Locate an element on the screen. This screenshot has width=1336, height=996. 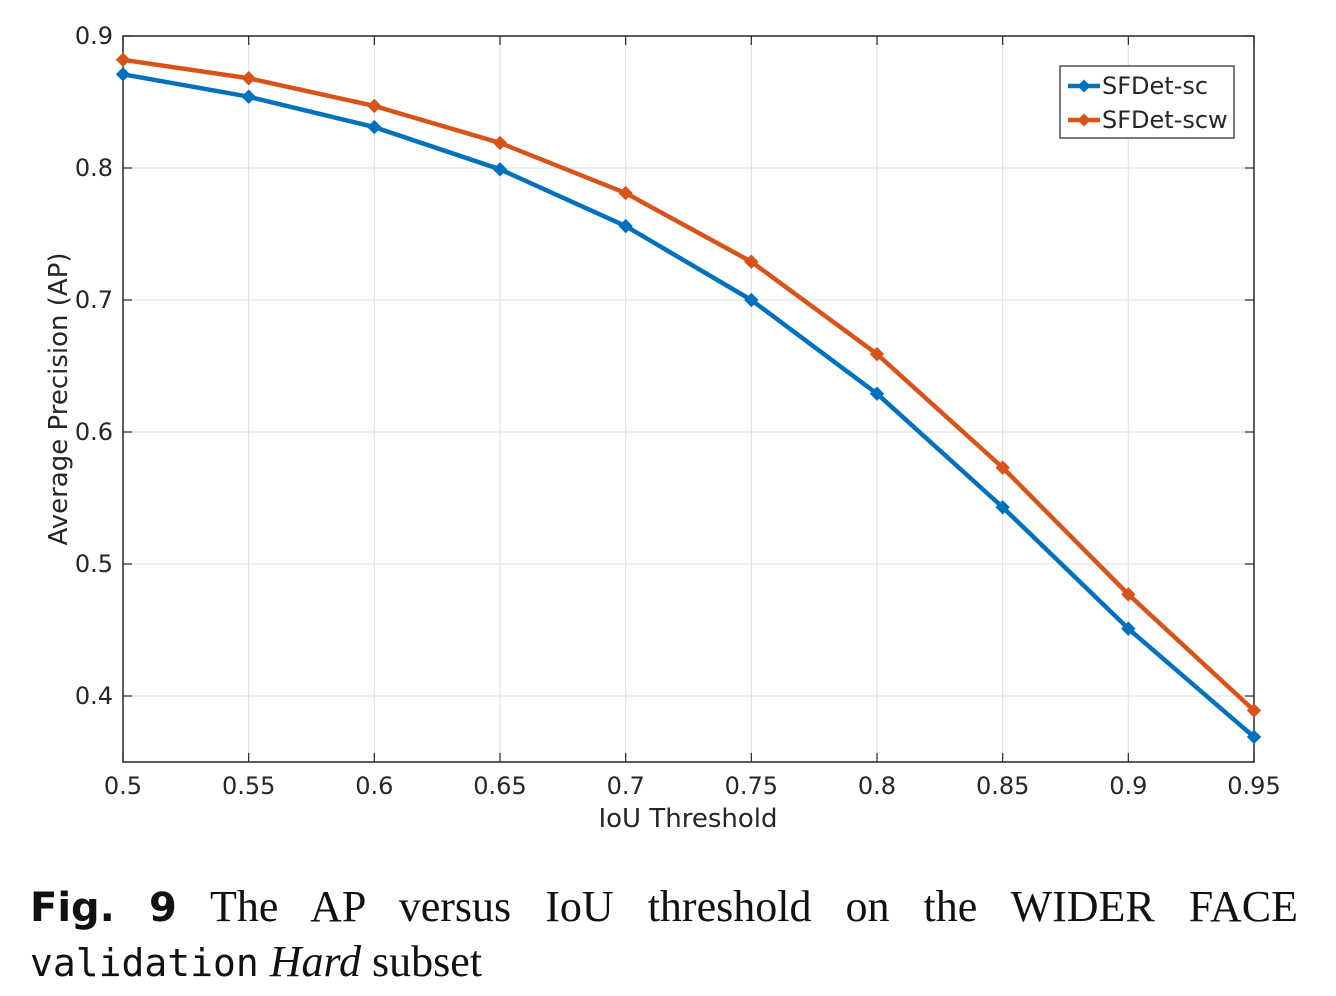
caption-number: 9 is located at coordinates (162, 908).